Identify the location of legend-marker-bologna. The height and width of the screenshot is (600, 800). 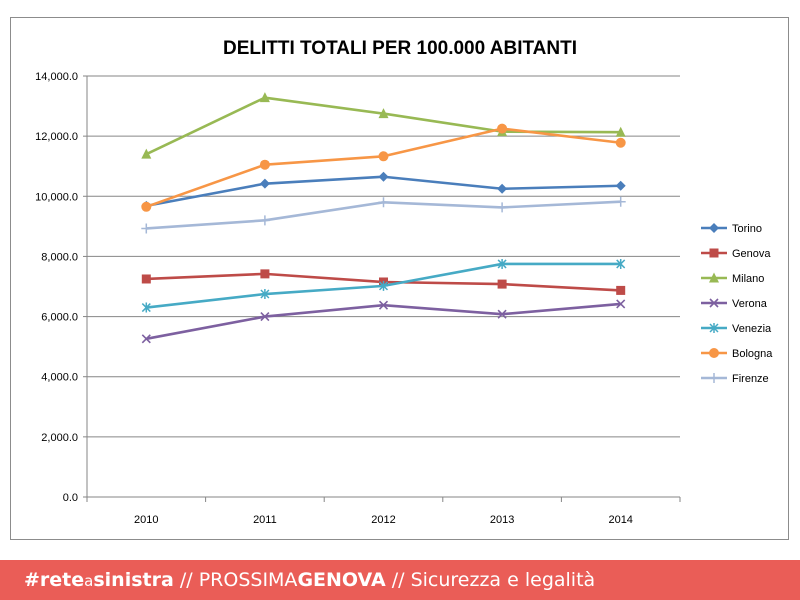
(714, 353).